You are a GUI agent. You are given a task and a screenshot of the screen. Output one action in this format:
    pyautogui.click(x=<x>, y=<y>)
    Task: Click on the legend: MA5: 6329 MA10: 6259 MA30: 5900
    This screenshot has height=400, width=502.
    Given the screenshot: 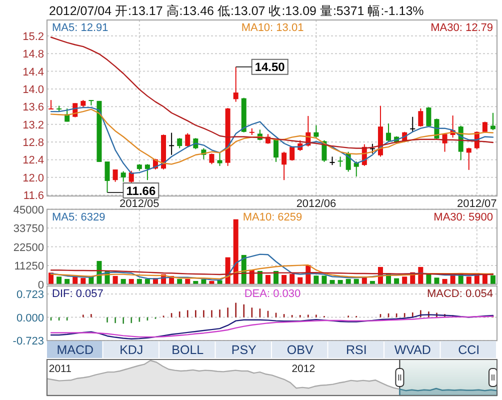 What is the action you would take?
    pyautogui.click(x=272, y=217)
    